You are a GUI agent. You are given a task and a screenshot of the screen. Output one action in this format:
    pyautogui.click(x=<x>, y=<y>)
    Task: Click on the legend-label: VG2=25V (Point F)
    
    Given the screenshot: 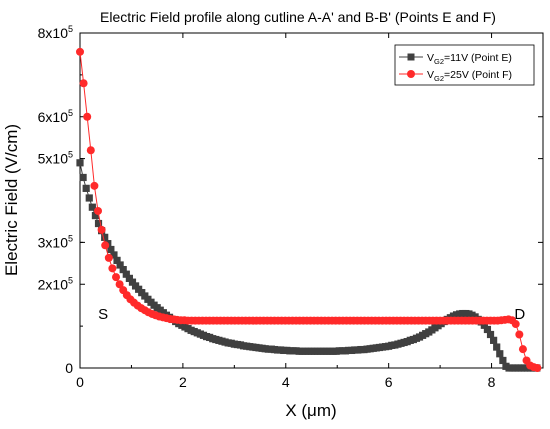 What is the action you would take?
    pyautogui.click(x=469, y=76)
    